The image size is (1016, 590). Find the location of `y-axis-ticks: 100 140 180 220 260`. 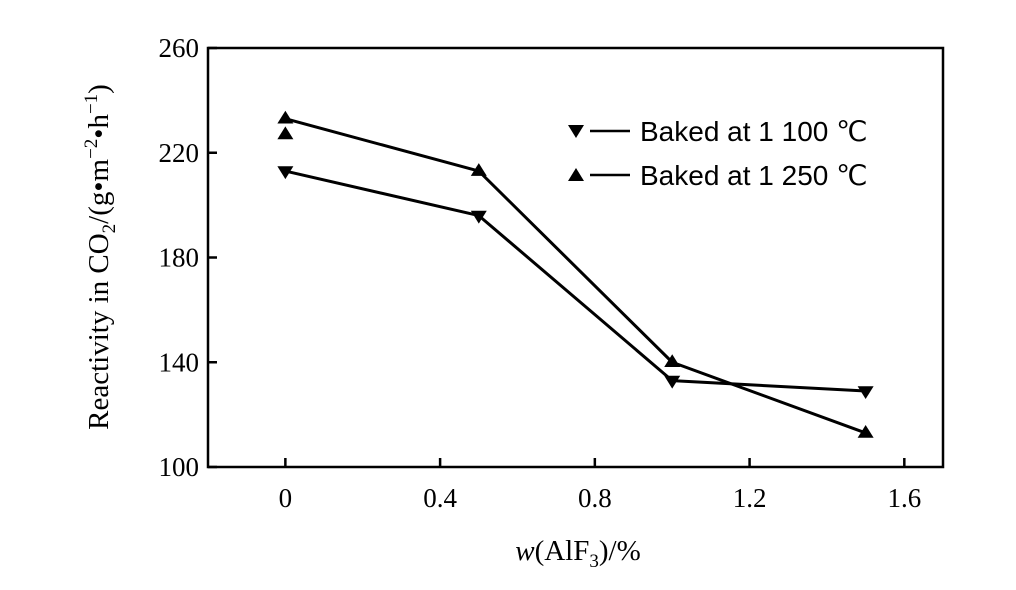

y-axis-ticks: 100 140 180 220 260 is located at coordinates (188, 257).